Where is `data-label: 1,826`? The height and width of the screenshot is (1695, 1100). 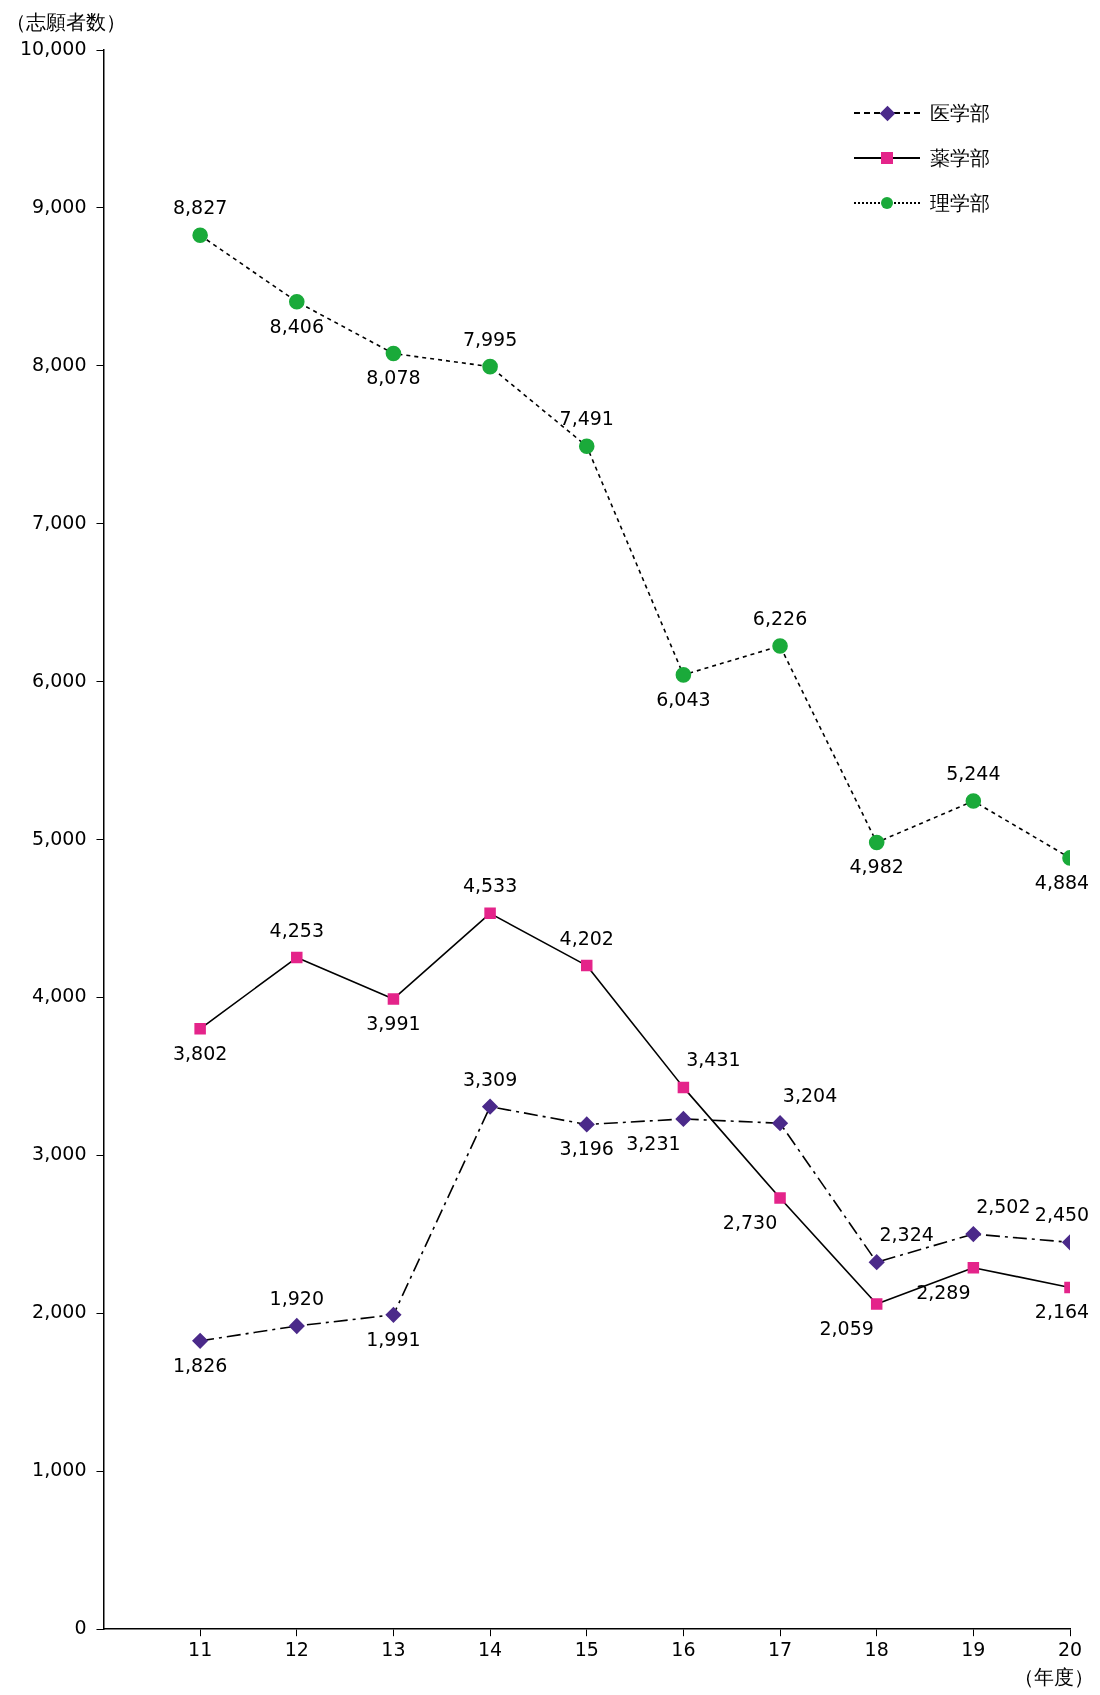 data-label: 1,826 is located at coordinates (200, 1364).